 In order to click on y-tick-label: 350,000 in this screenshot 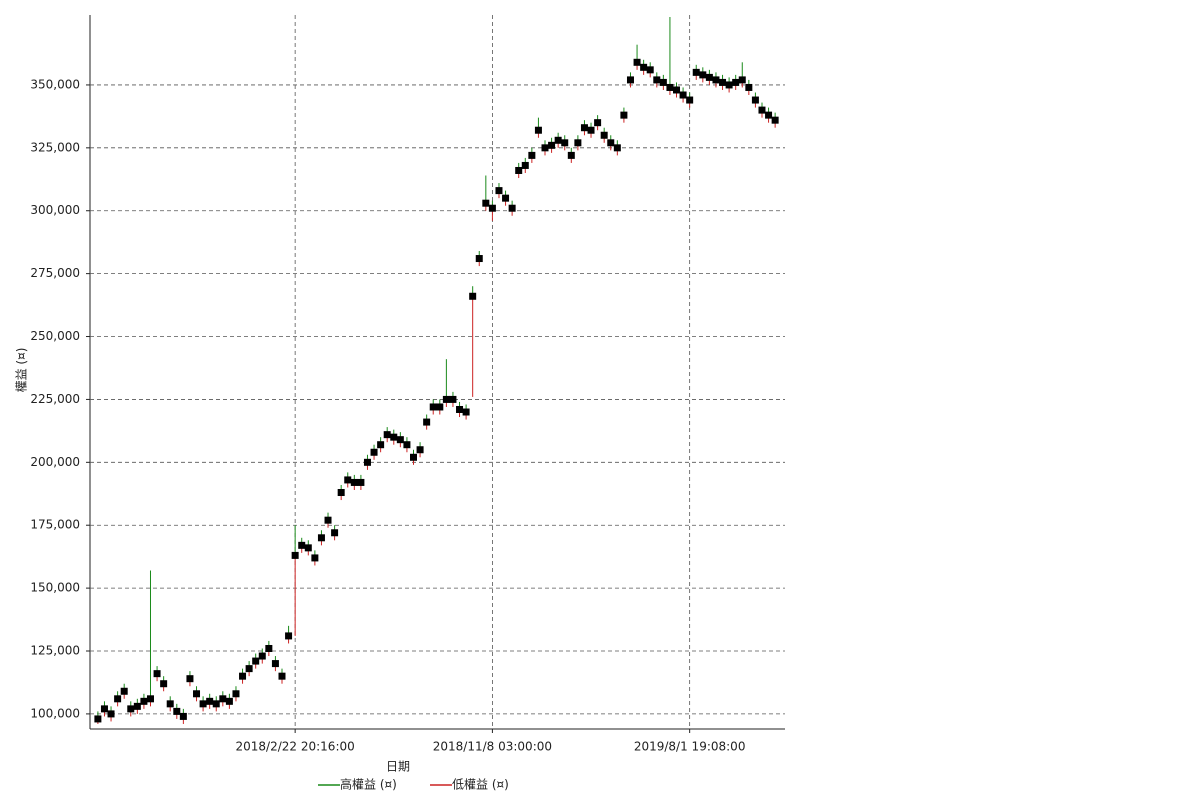, I will do `click(55, 84)`.